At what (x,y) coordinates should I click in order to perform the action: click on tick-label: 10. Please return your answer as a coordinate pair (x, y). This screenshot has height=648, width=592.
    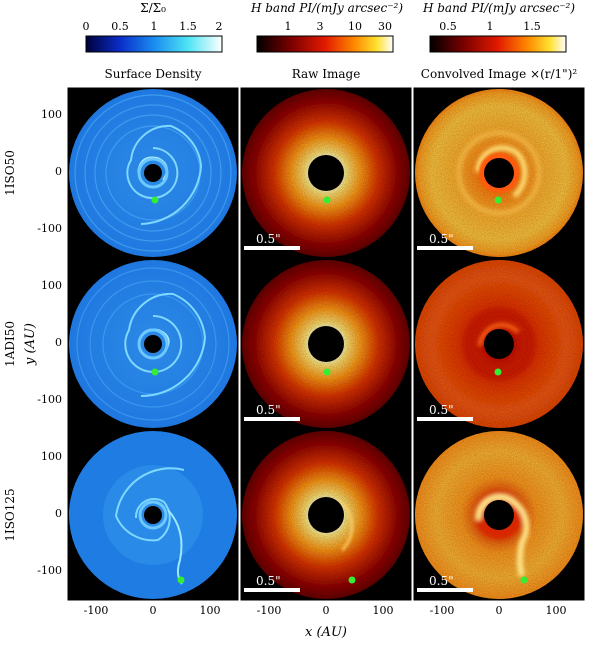
    Looking at the image, I should click on (355, 26).